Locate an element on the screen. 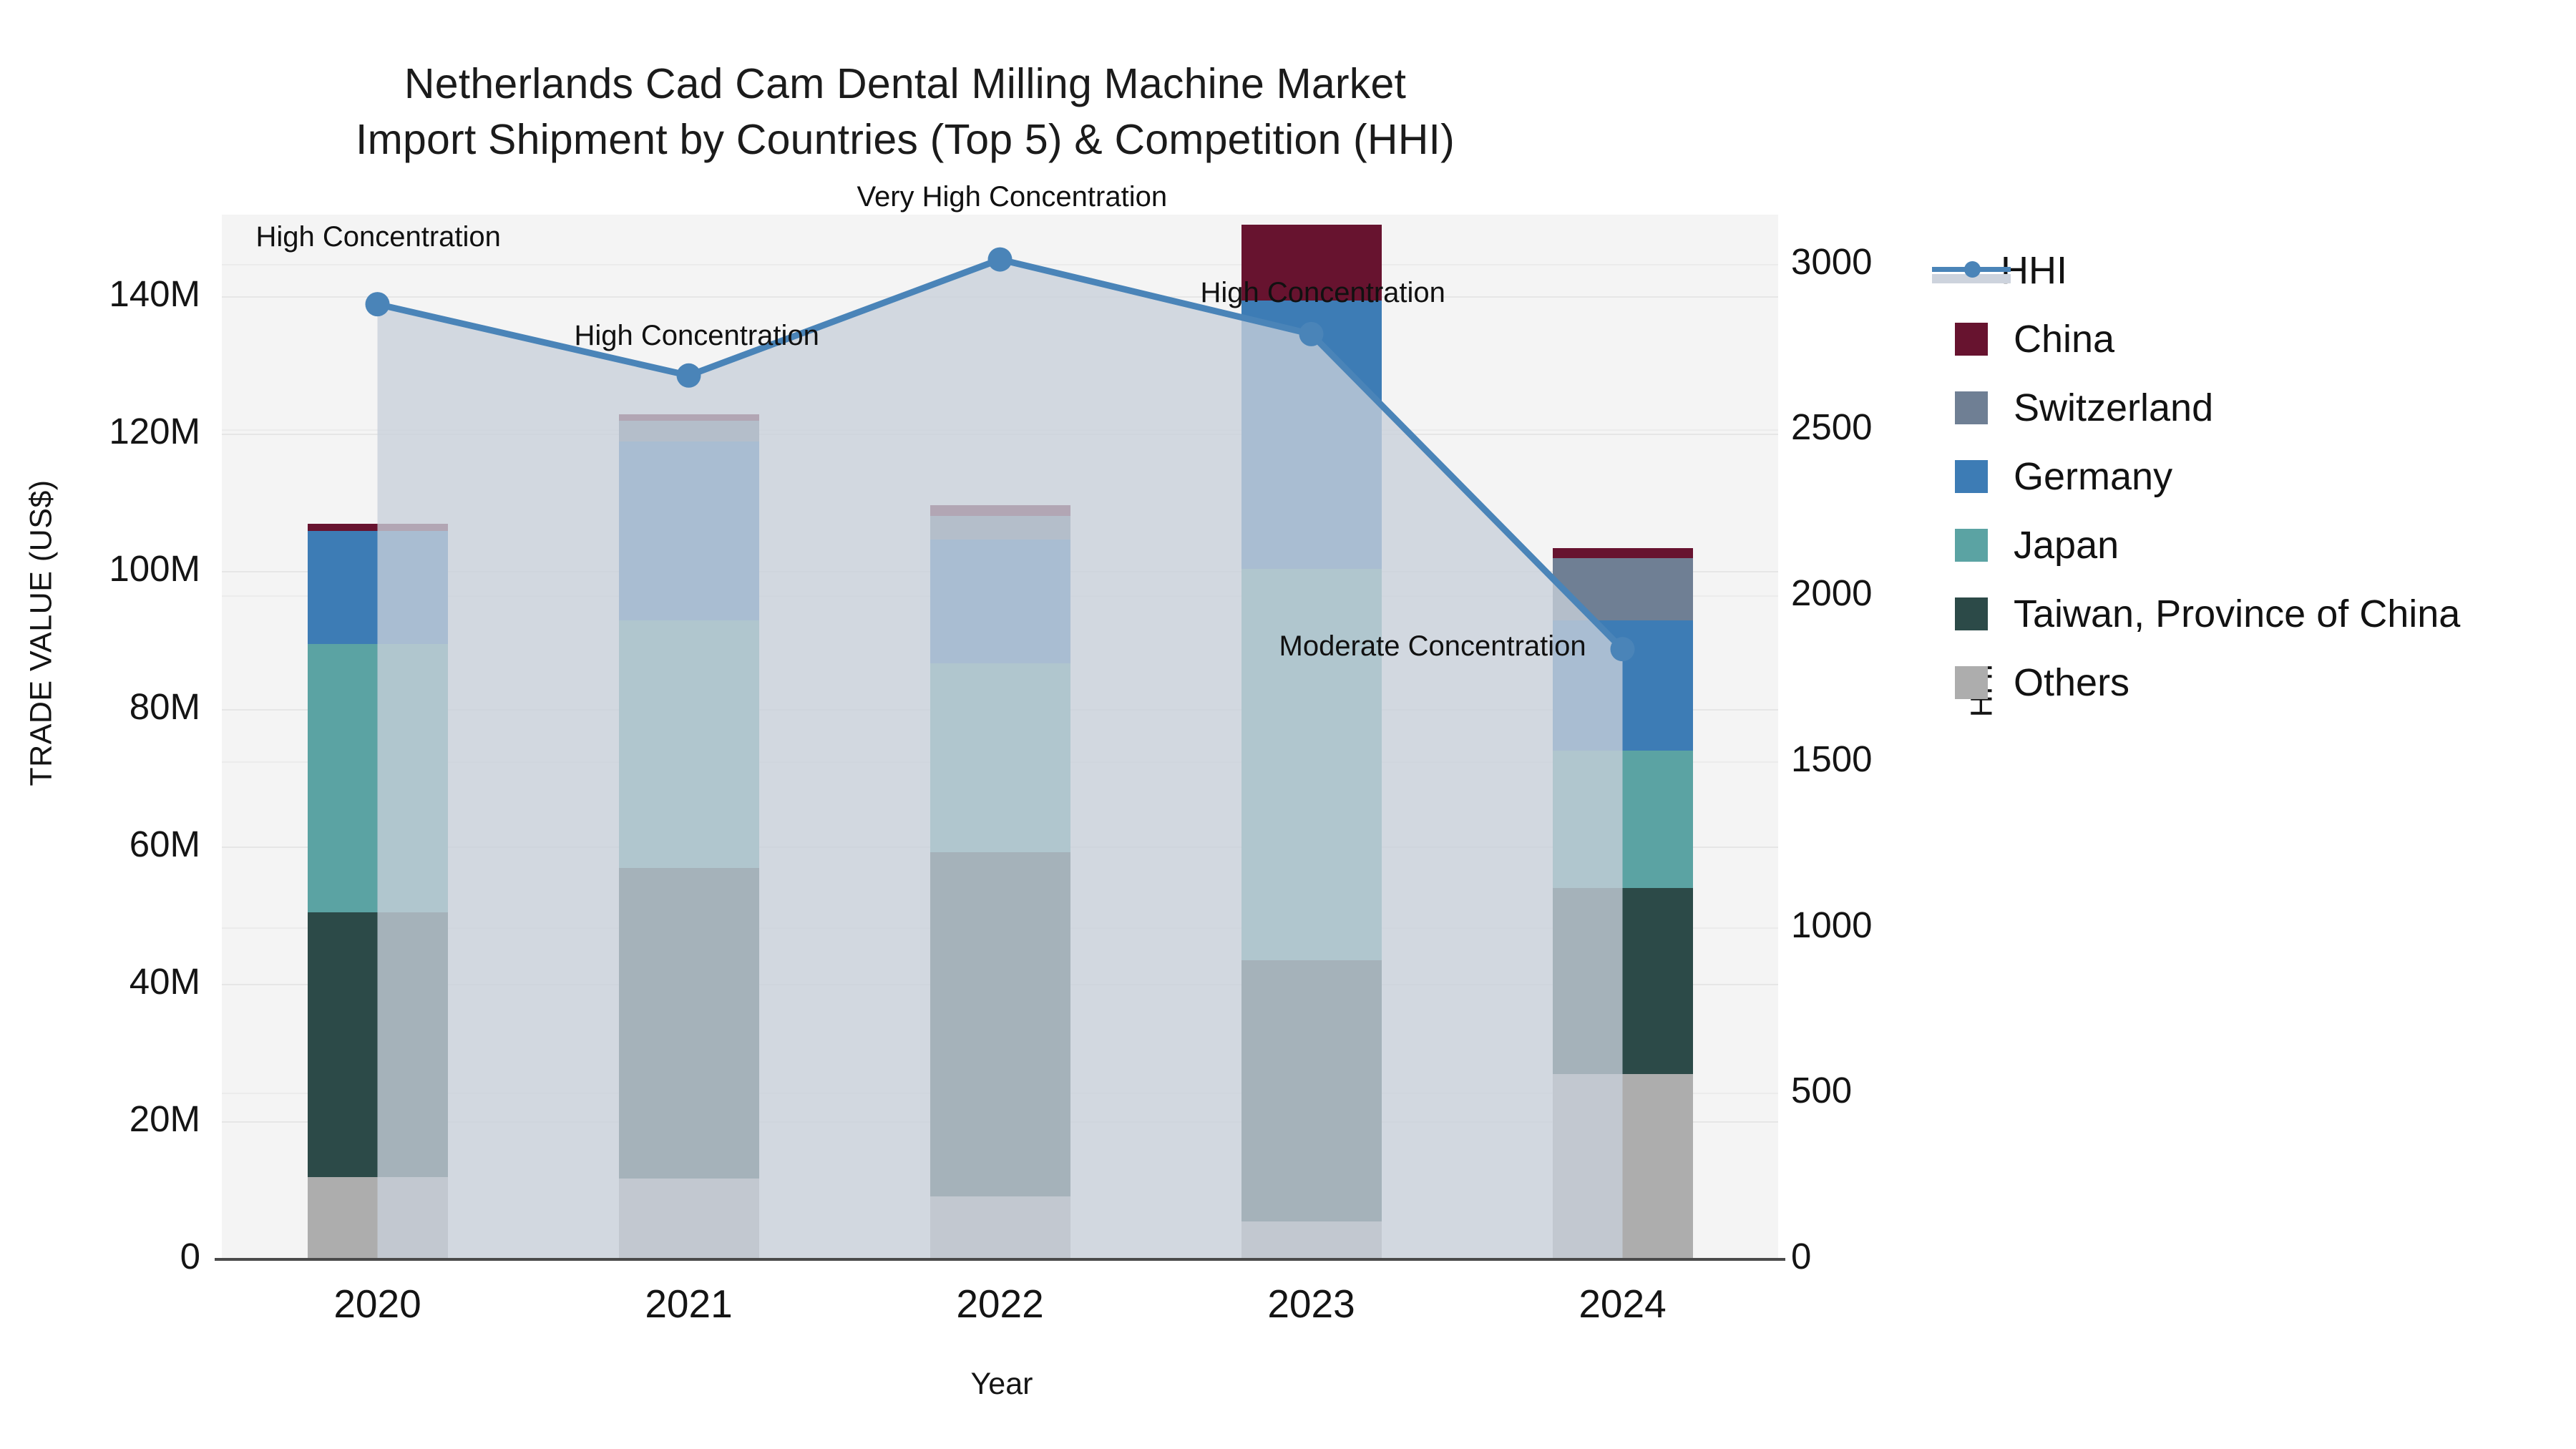 The image size is (2576, 1449). legend-item-germany: Germany is located at coordinates (2247, 476).